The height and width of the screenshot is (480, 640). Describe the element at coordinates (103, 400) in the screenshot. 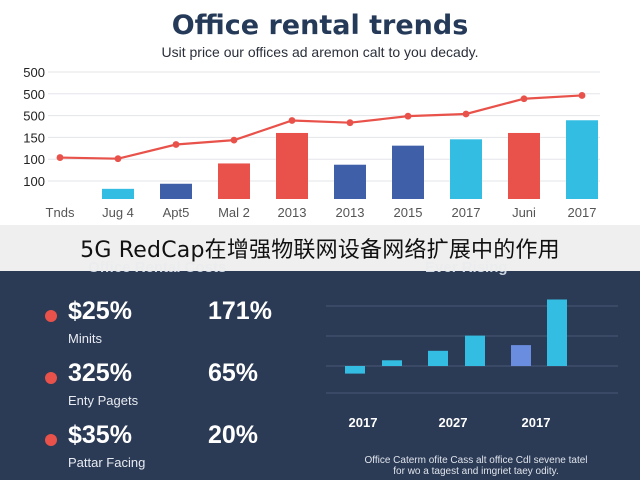

I see `stat-label: Enty Pagets` at that location.